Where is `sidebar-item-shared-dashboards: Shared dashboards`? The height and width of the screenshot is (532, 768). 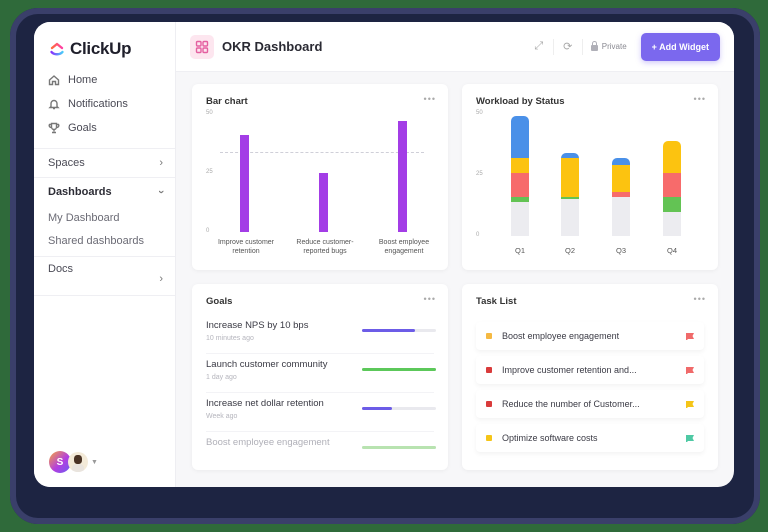 sidebar-item-shared-dashboards: Shared dashboards is located at coordinates (96, 240).